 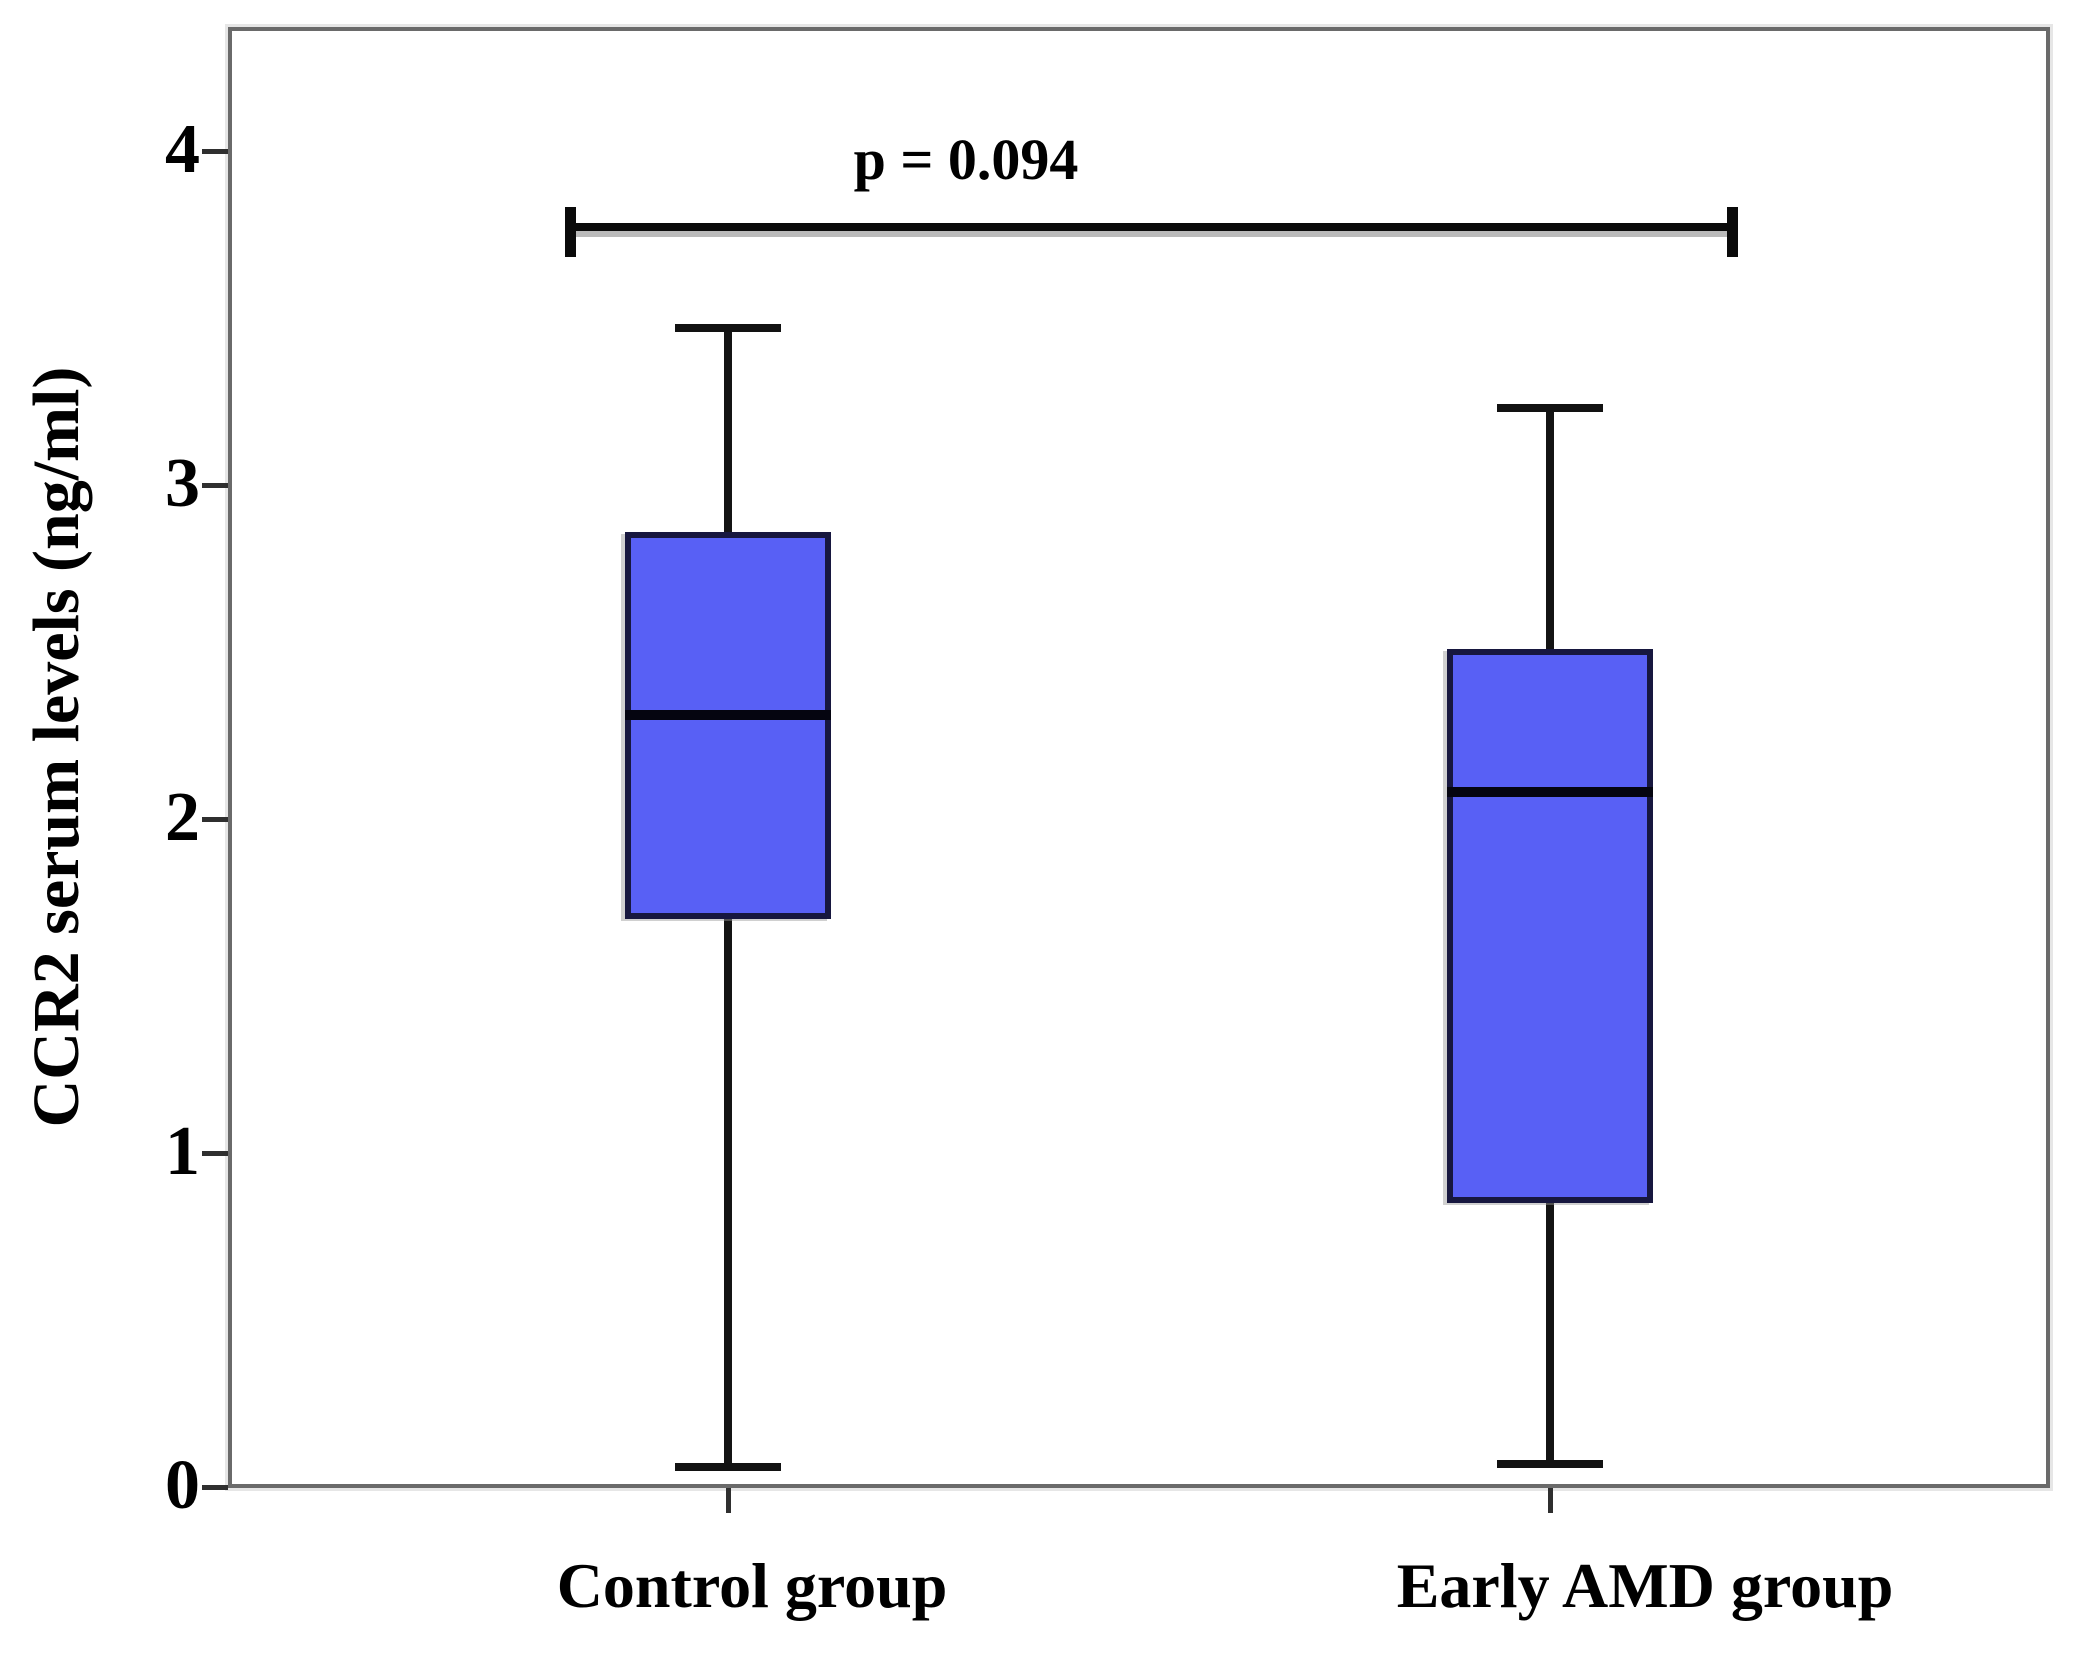 I want to click on early-amd-box, so click(x=1550, y=926).